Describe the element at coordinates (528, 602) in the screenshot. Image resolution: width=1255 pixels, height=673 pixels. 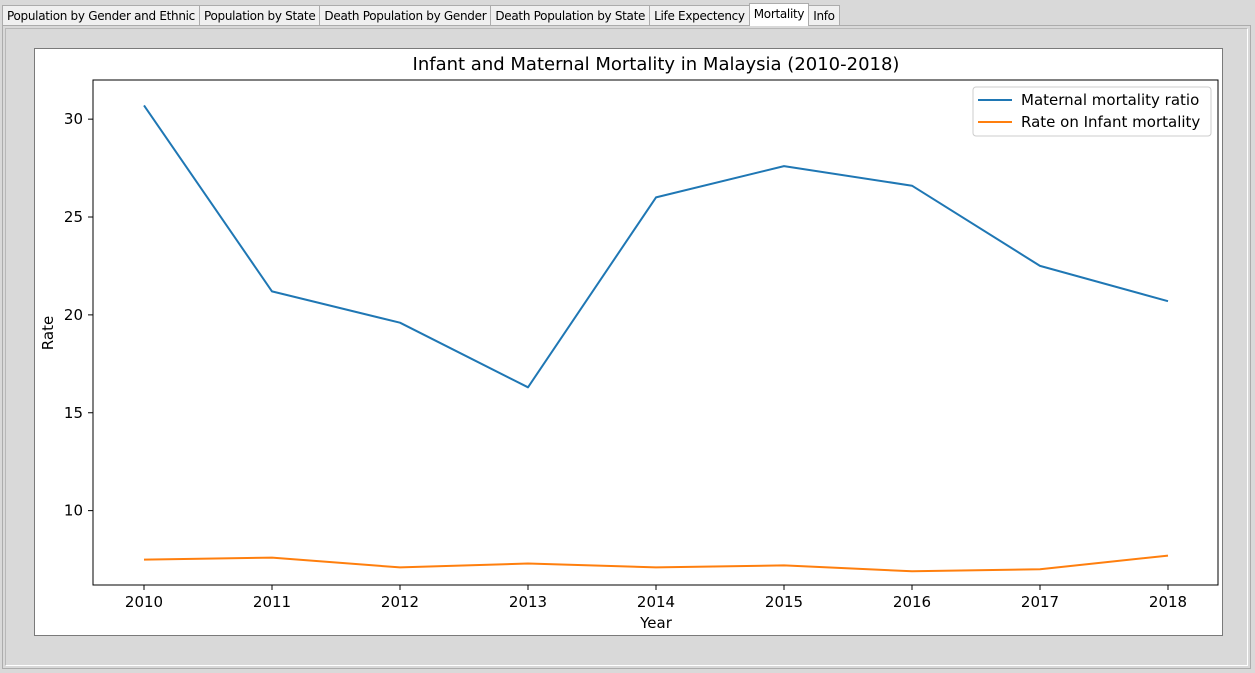
I see `x-tick-label: 2013` at that location.